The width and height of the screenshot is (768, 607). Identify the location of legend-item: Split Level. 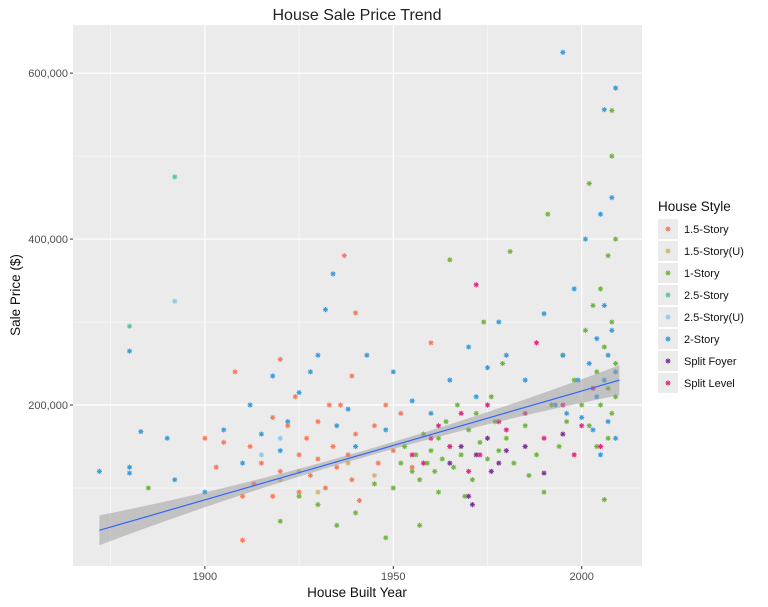
(696, 383).